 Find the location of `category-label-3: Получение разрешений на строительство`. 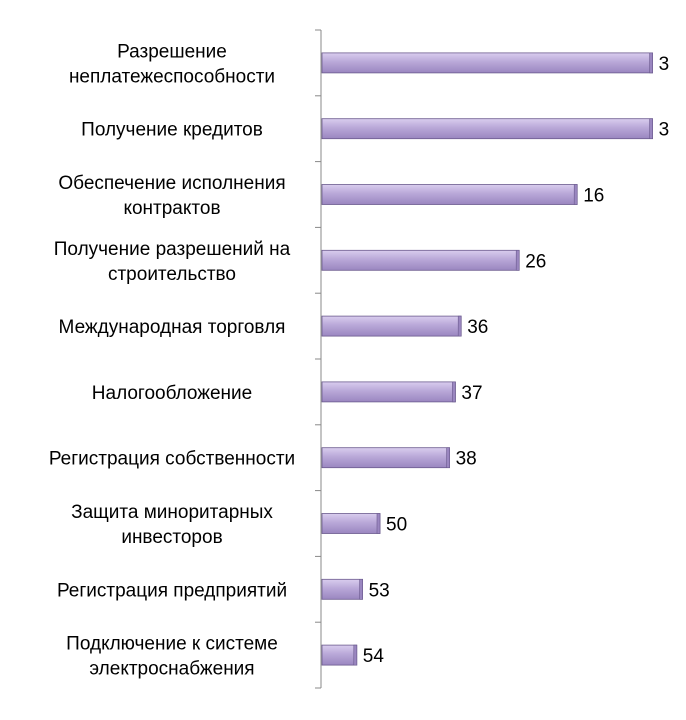

category-label-3: Получение разрешений на строительство is located at coordinates (172, 262).